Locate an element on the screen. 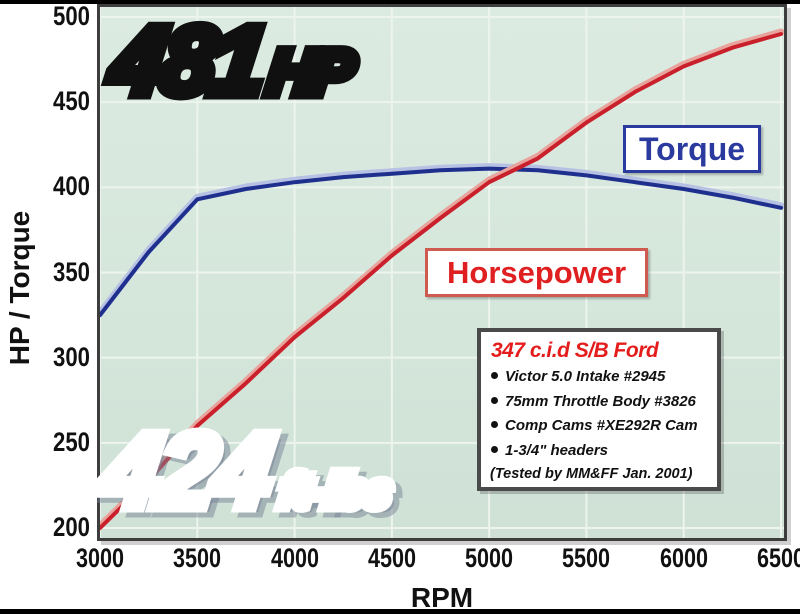  peak-hp-unit: HP is located at coordinates (310, 73).